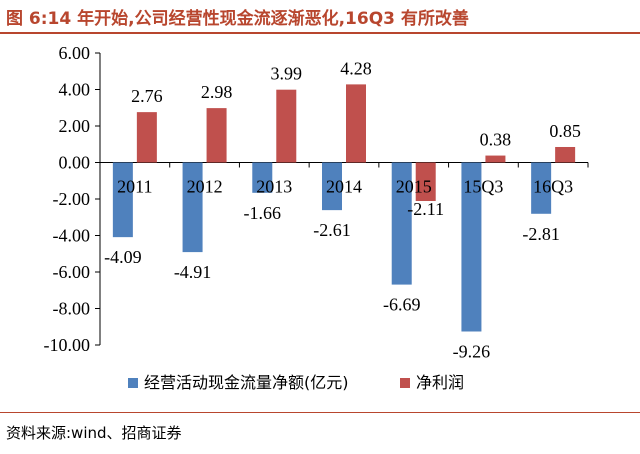 The height and width of the screenshot is (454, 640). What do you see at coordinates (496, 140) in the screenshot?
I see `net-profit-value-label: 0.38` at bounding box center [496, 140].